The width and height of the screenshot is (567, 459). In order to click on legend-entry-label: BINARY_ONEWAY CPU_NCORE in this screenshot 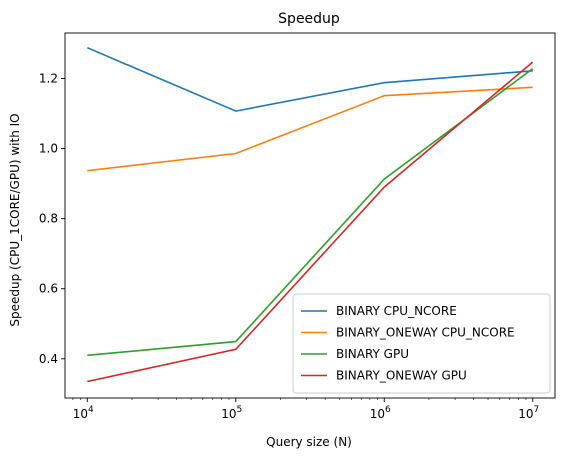, I will do `click(425, 333)`.